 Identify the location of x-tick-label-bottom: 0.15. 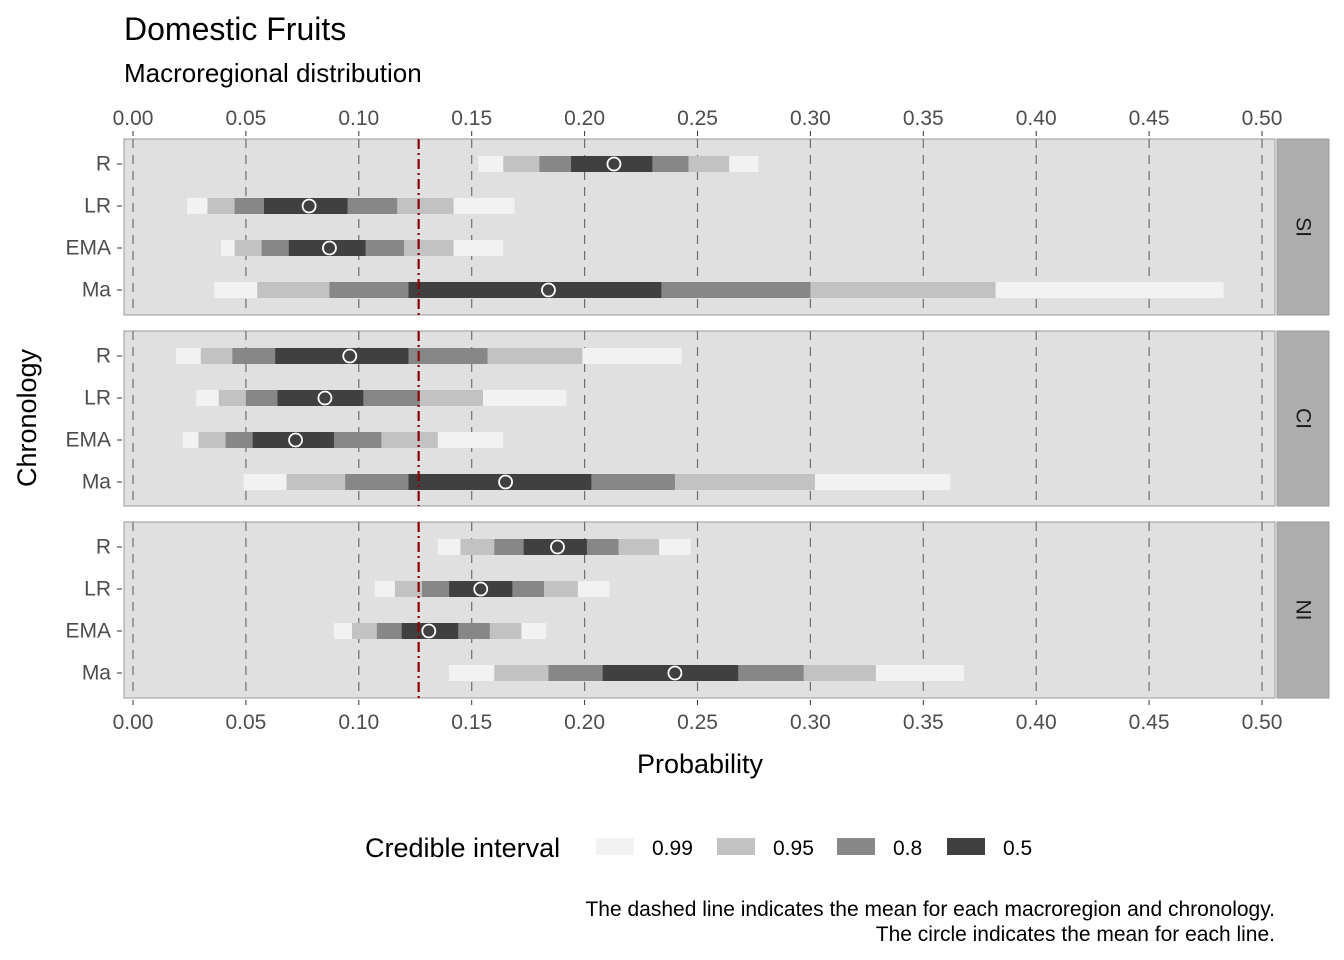
(471, 722).